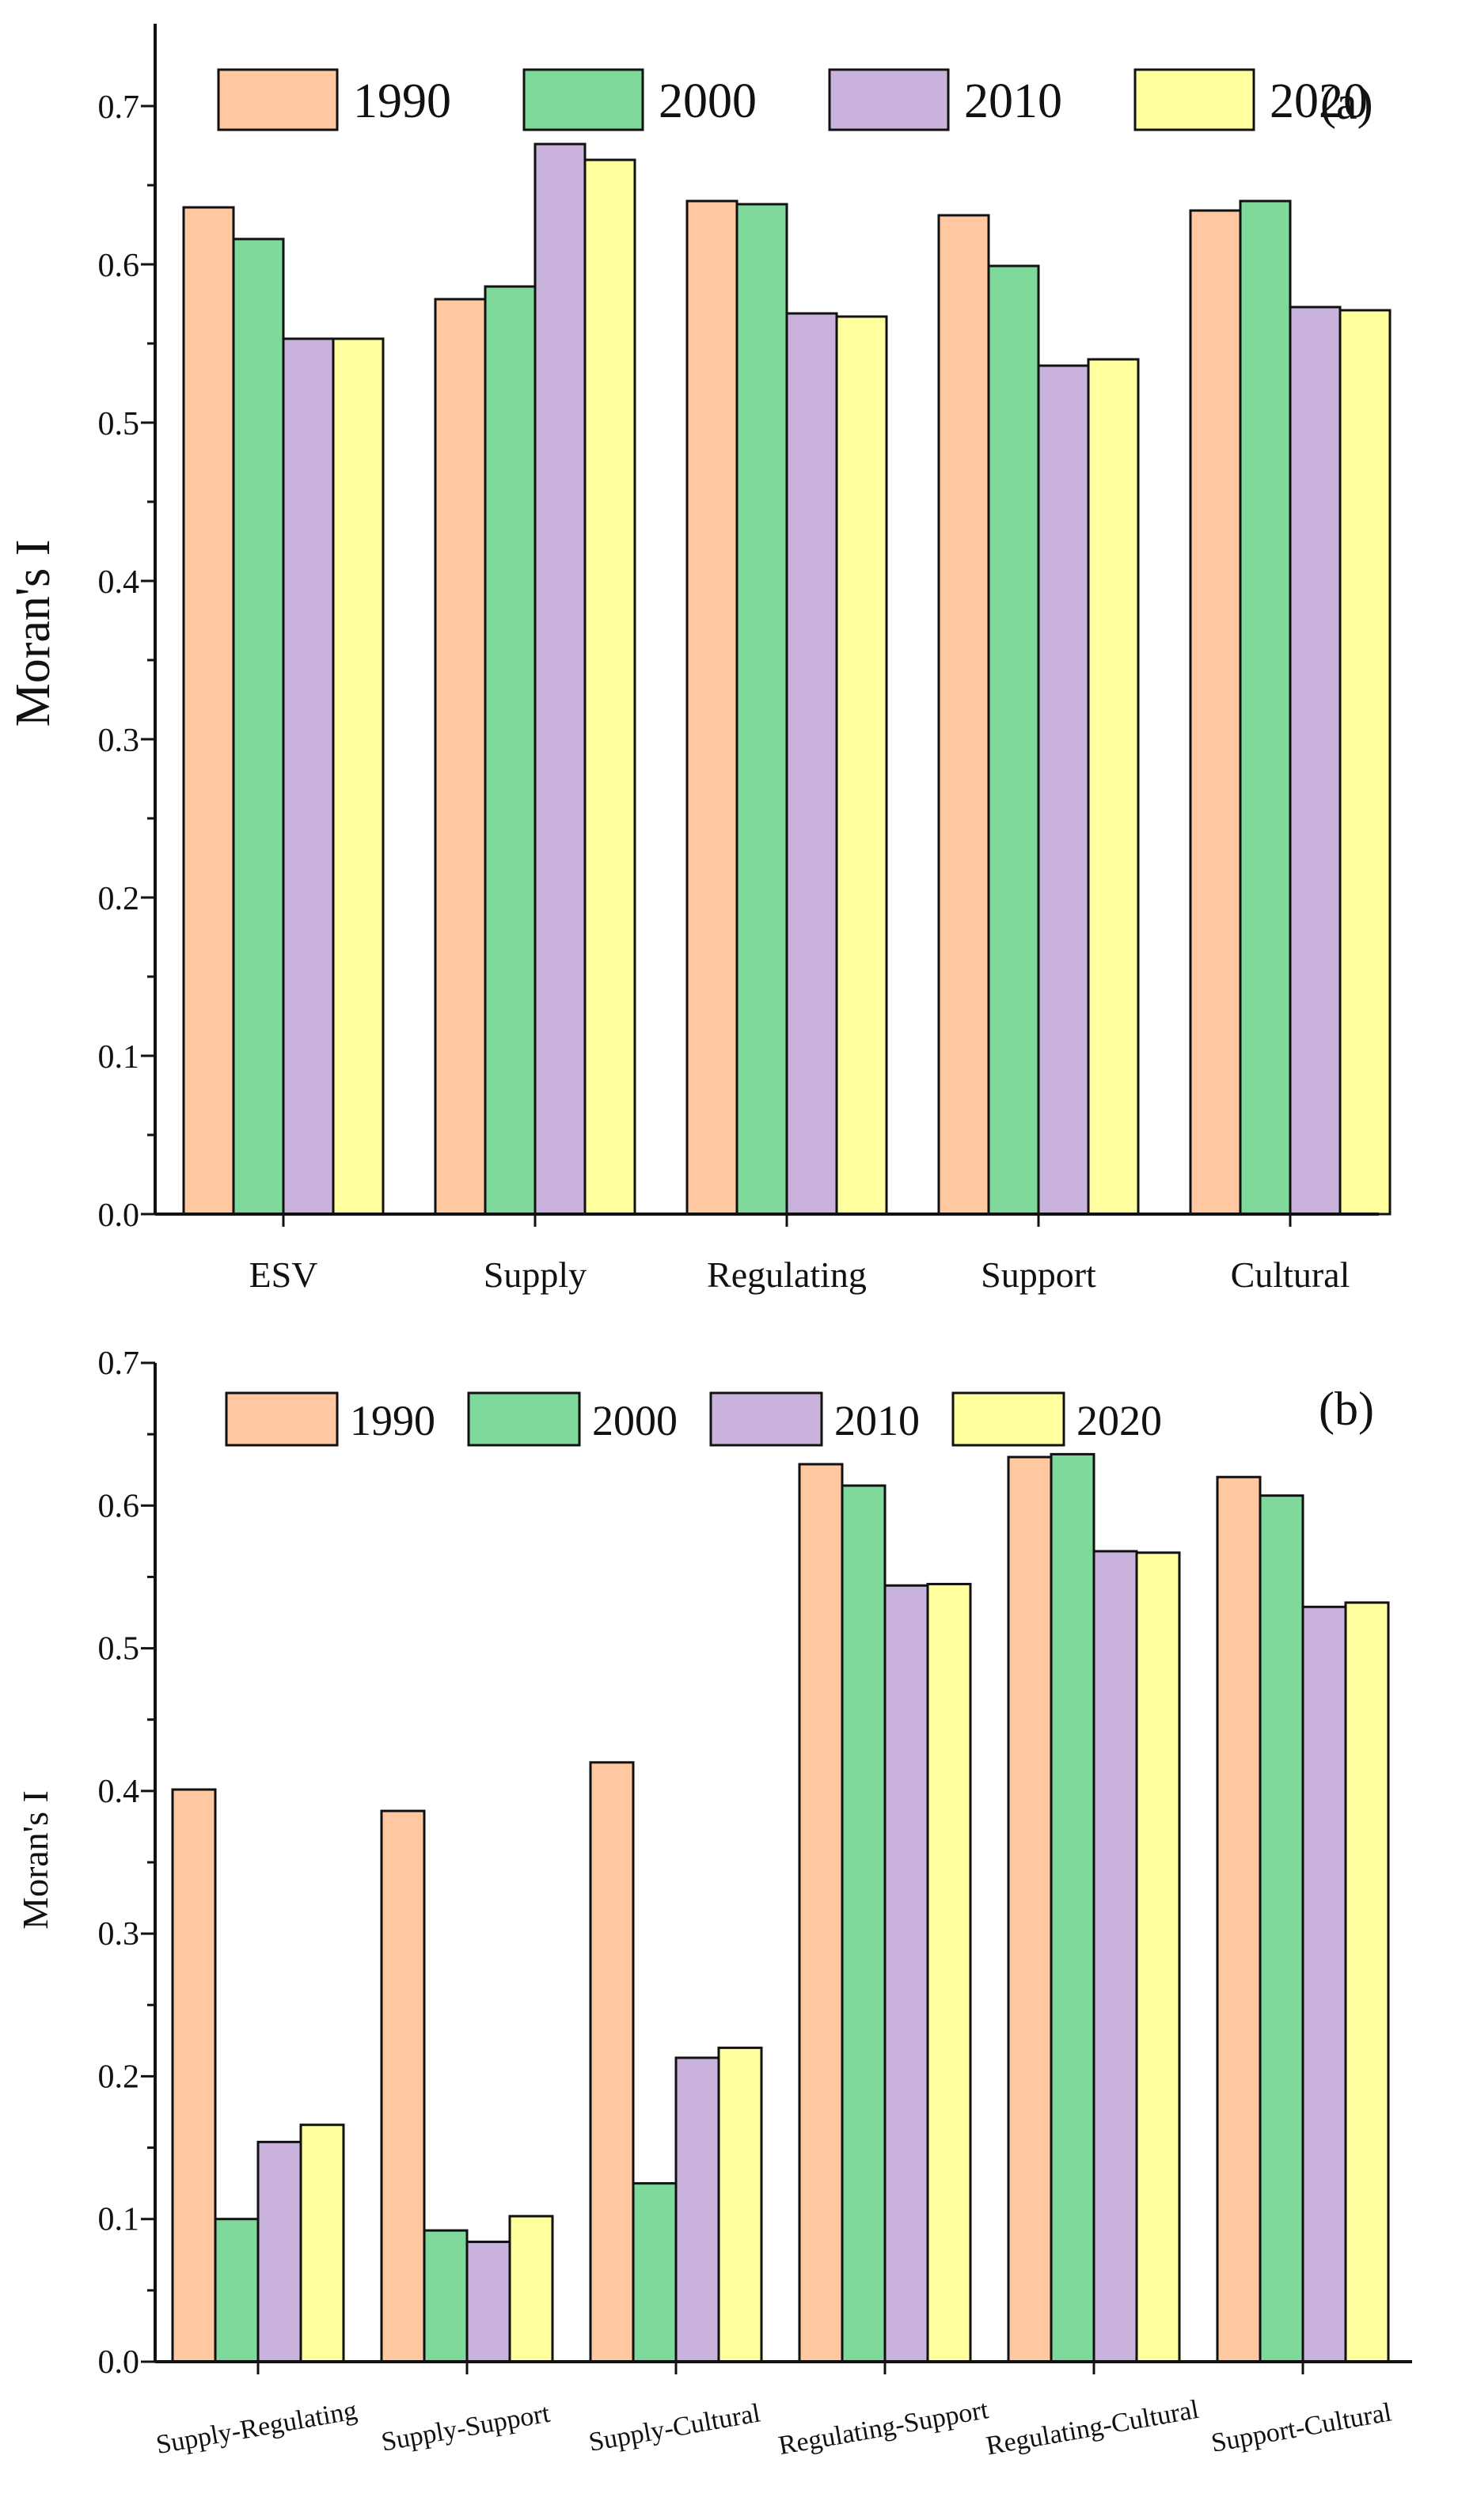 This screenshot has height=2520, width=1458. I want to click on panel-a-y-axis-label: Moran's I, so click(33, 633).